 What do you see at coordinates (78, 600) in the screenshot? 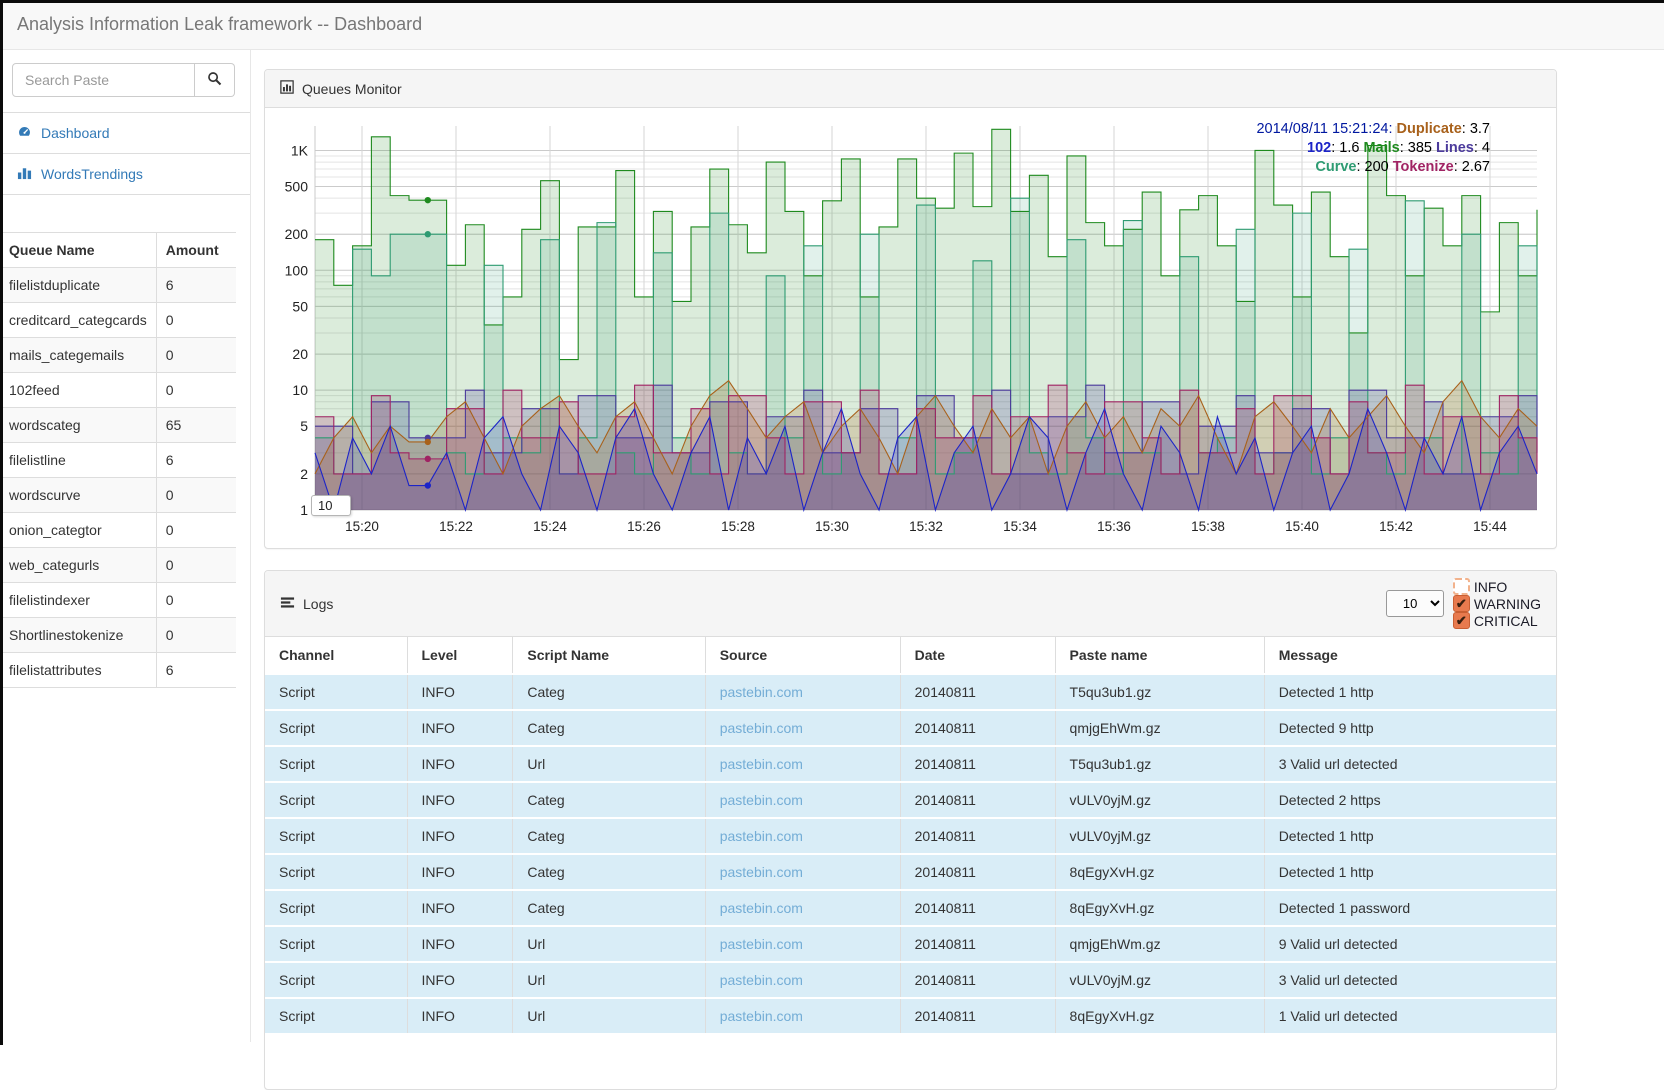
I see `queue-name-cell: filelistindexer` at bounding box center [78, 600].